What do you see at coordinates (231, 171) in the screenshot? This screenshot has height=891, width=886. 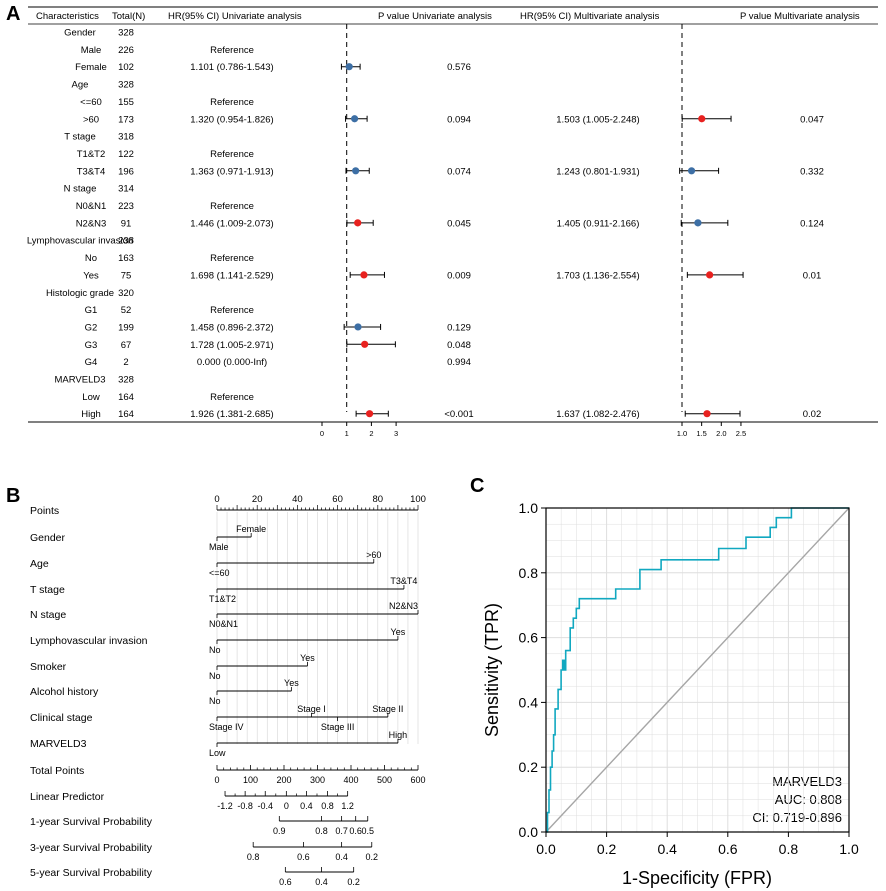 I see `row-uni-hr: 1.363 (0.971-1.913)` at bounding box center [231, 171].